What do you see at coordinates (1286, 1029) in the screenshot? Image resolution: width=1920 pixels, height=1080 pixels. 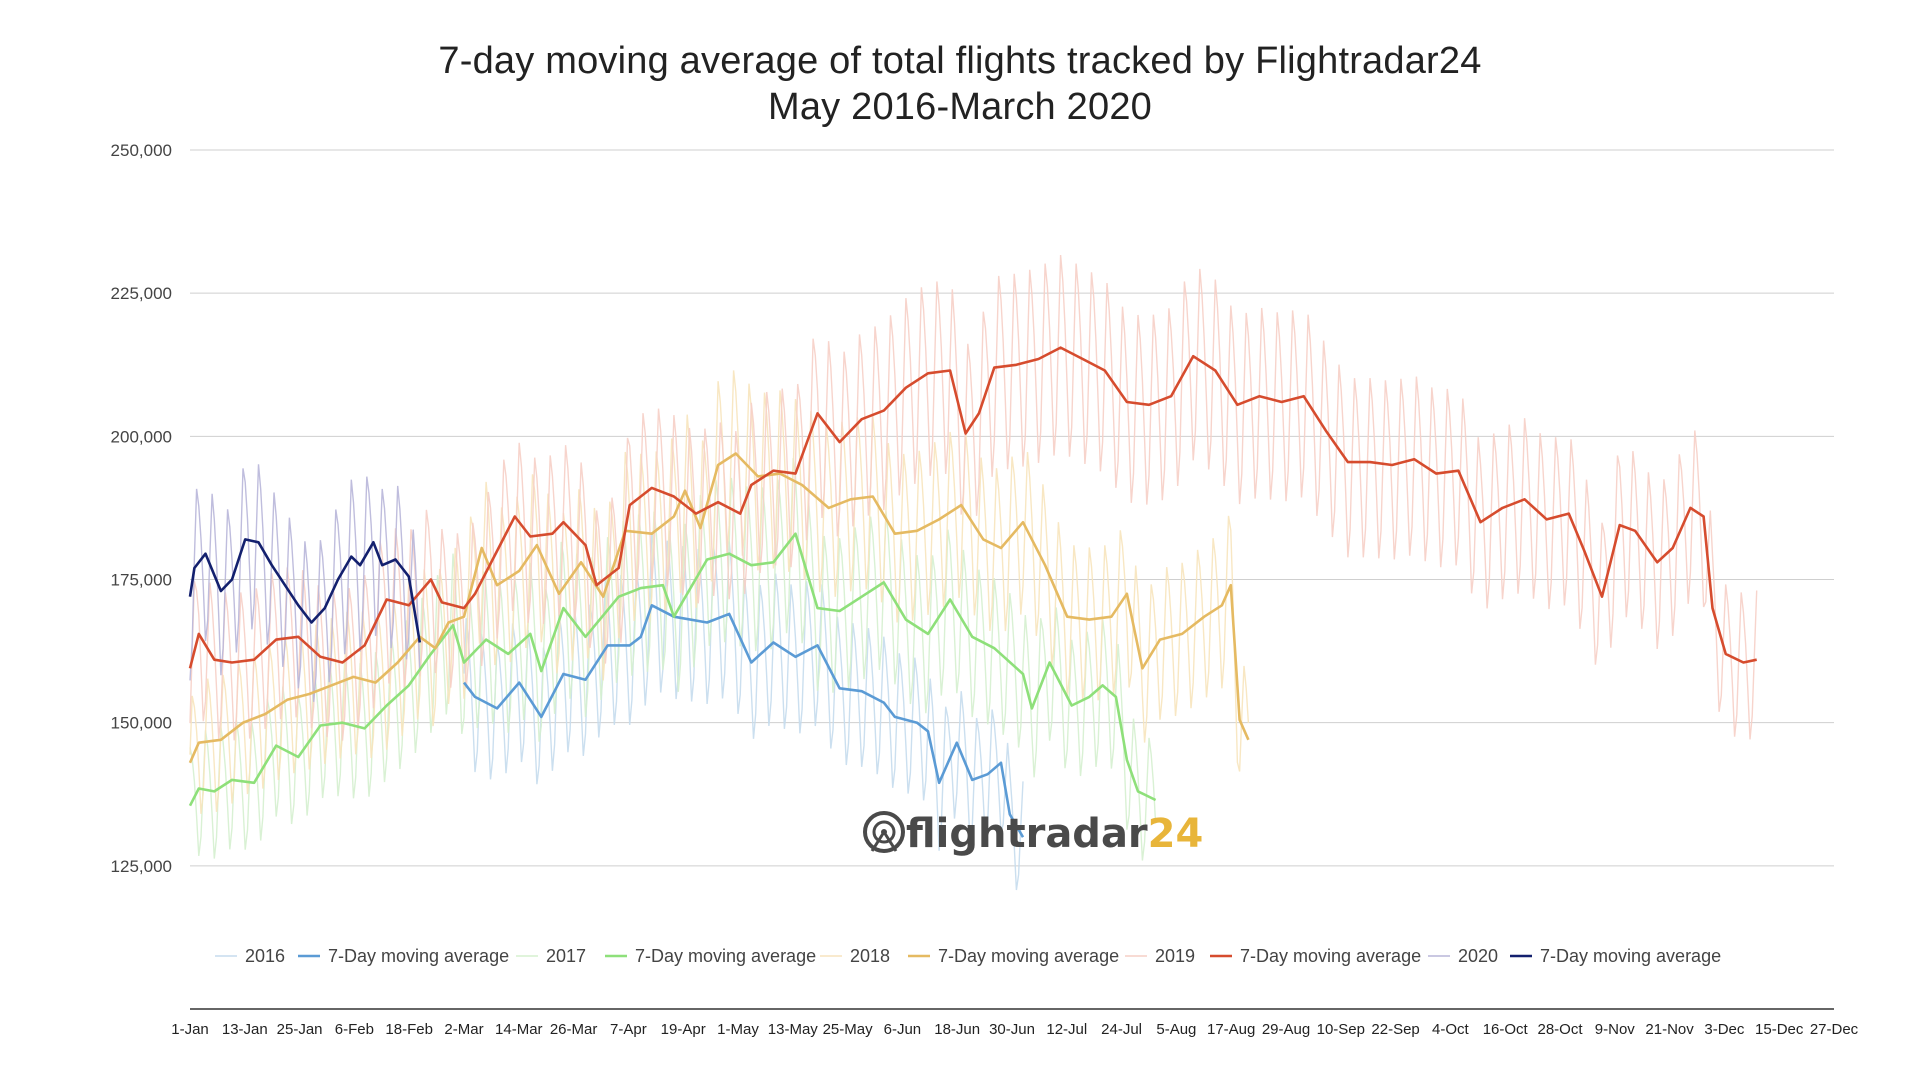 I see `x-tick-label: 29-Aug` at bounding box center [1286, 1029].